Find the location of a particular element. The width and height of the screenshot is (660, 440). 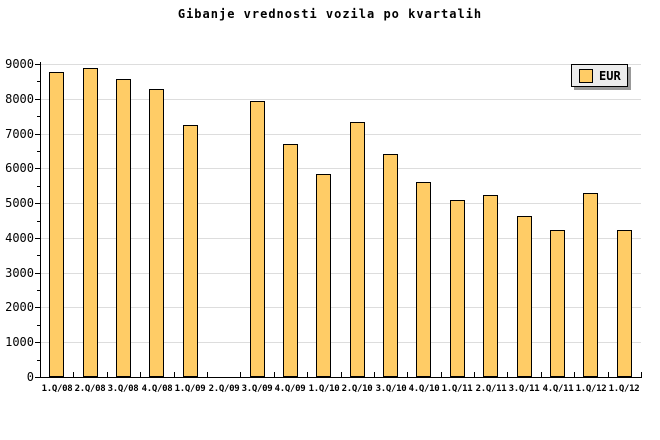

x-tick-label-13: 2.Q/11 is located at coordinates (491, 389).